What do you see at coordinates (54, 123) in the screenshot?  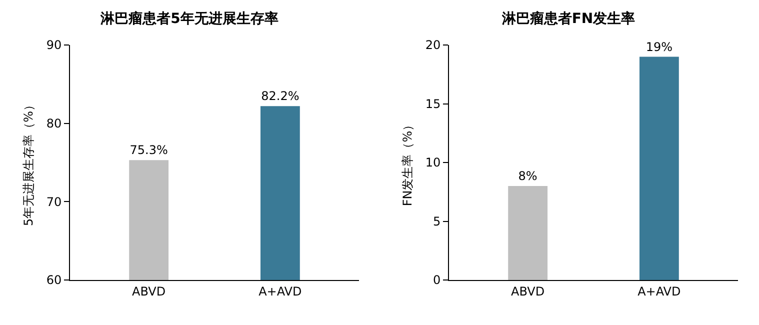 I see `y-tick-label: 80` at bounding box center [54, 123].